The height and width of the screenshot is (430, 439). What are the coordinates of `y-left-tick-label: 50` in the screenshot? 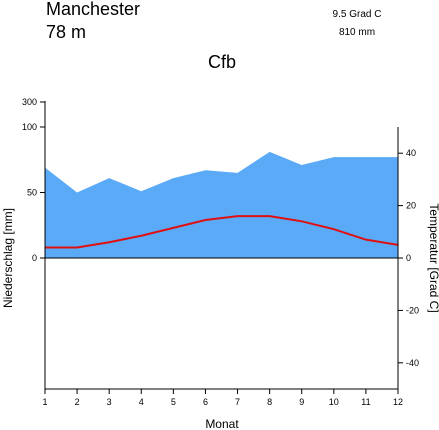 It's located at (32, 193).